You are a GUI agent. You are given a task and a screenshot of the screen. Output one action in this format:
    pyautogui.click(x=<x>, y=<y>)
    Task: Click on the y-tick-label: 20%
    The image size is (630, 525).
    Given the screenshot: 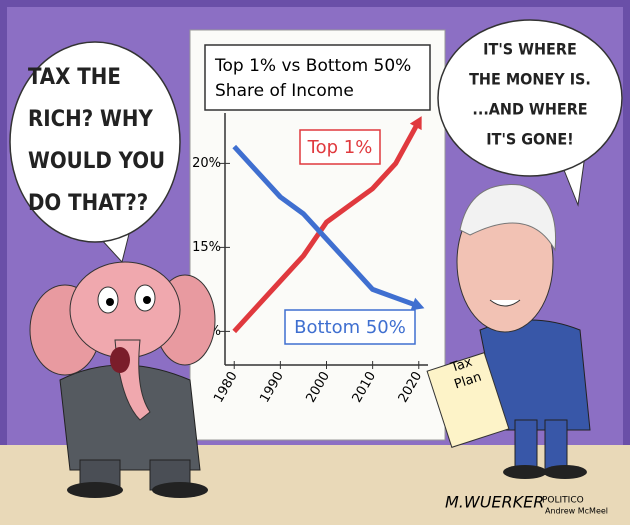 What is the action you would take?
    pyautogui.click(x=206, y=163)
    